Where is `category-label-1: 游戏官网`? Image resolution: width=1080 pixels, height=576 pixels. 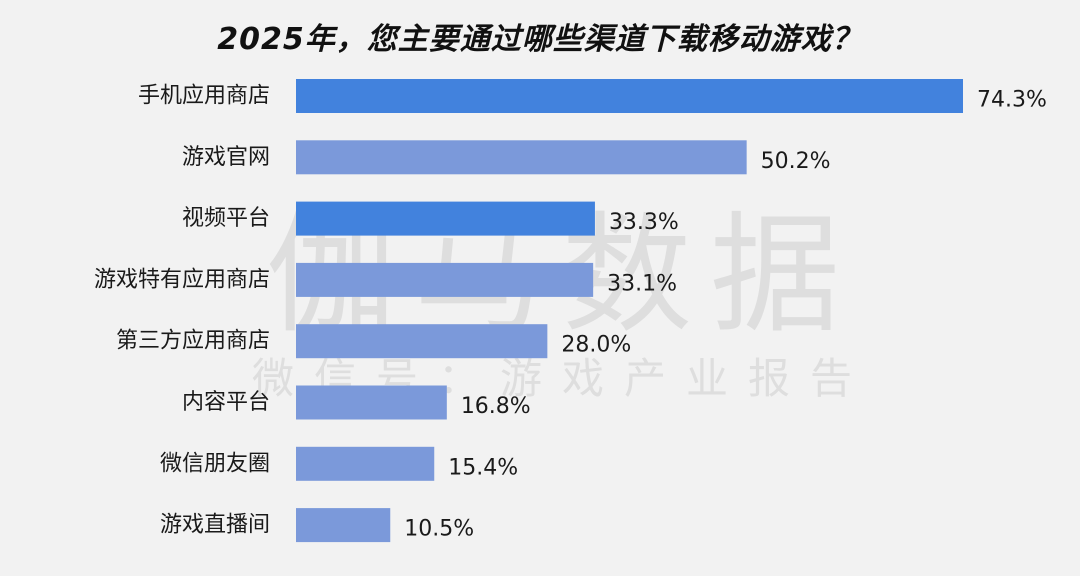 category-label-1: 游戏官网 is located at coordinates (226, 157).